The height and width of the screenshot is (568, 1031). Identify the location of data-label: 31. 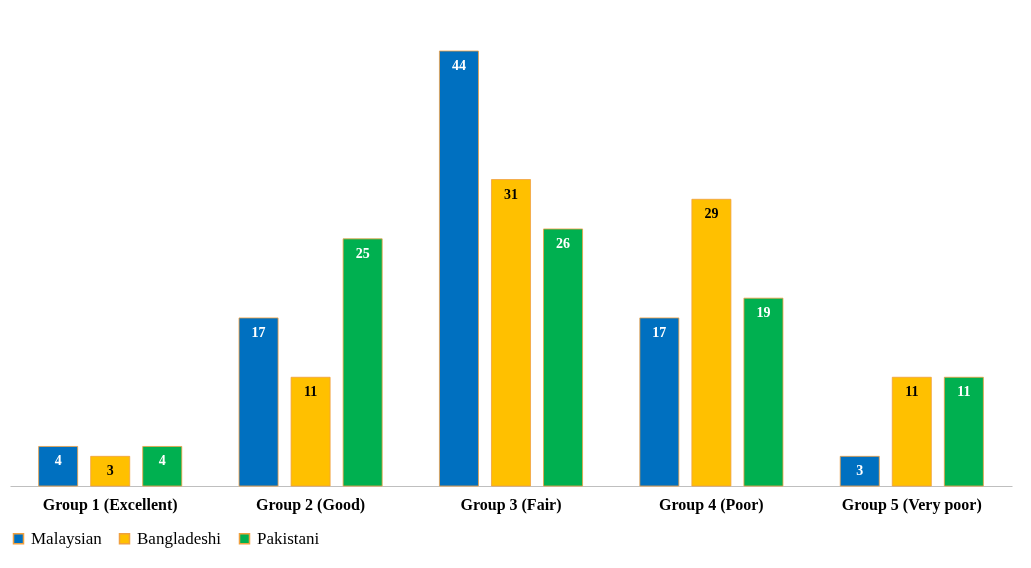
(511, 194).